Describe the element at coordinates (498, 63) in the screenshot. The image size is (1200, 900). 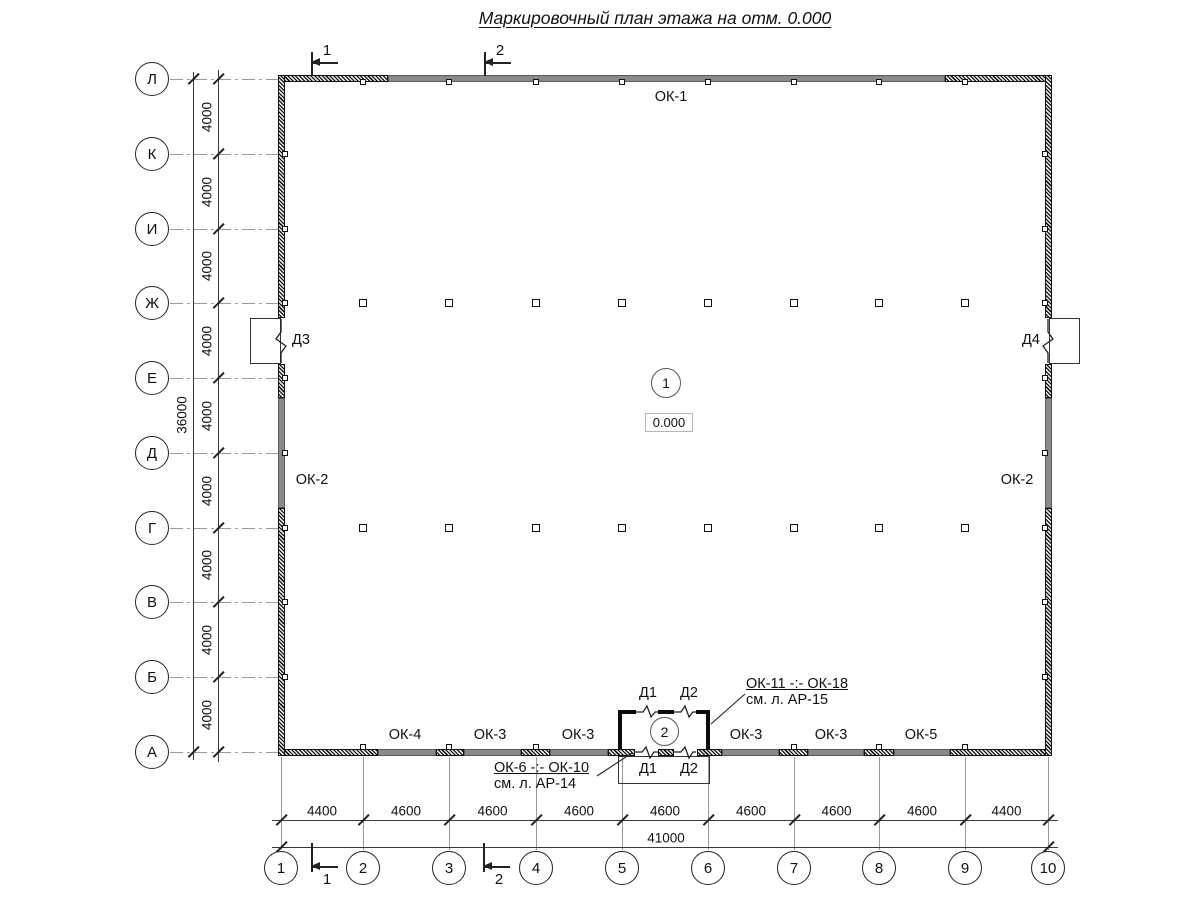
I see `section-mark-2-top-line` at that location.